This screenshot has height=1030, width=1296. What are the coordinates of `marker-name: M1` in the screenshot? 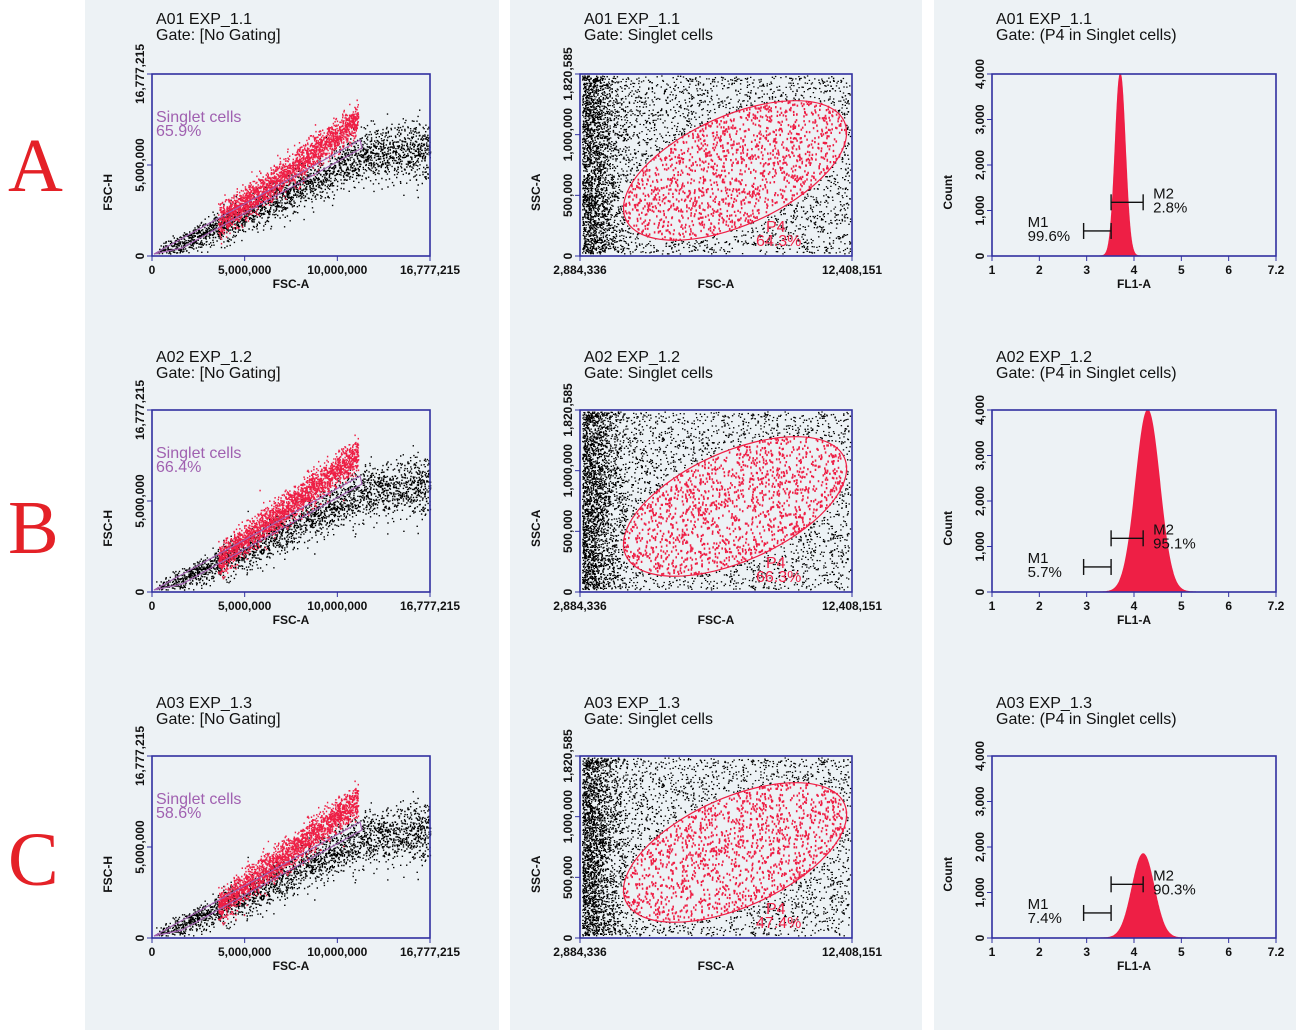 It's located at (1038, 558).